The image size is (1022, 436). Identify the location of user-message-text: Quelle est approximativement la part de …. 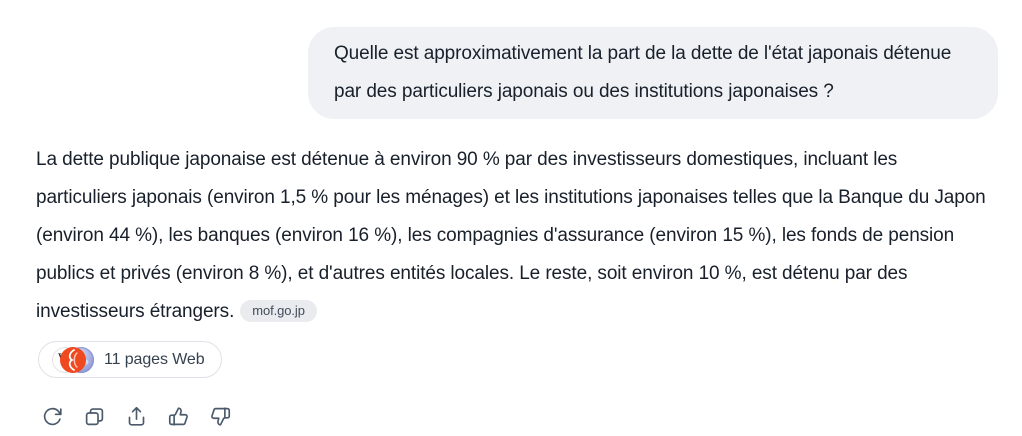
(643, 72).